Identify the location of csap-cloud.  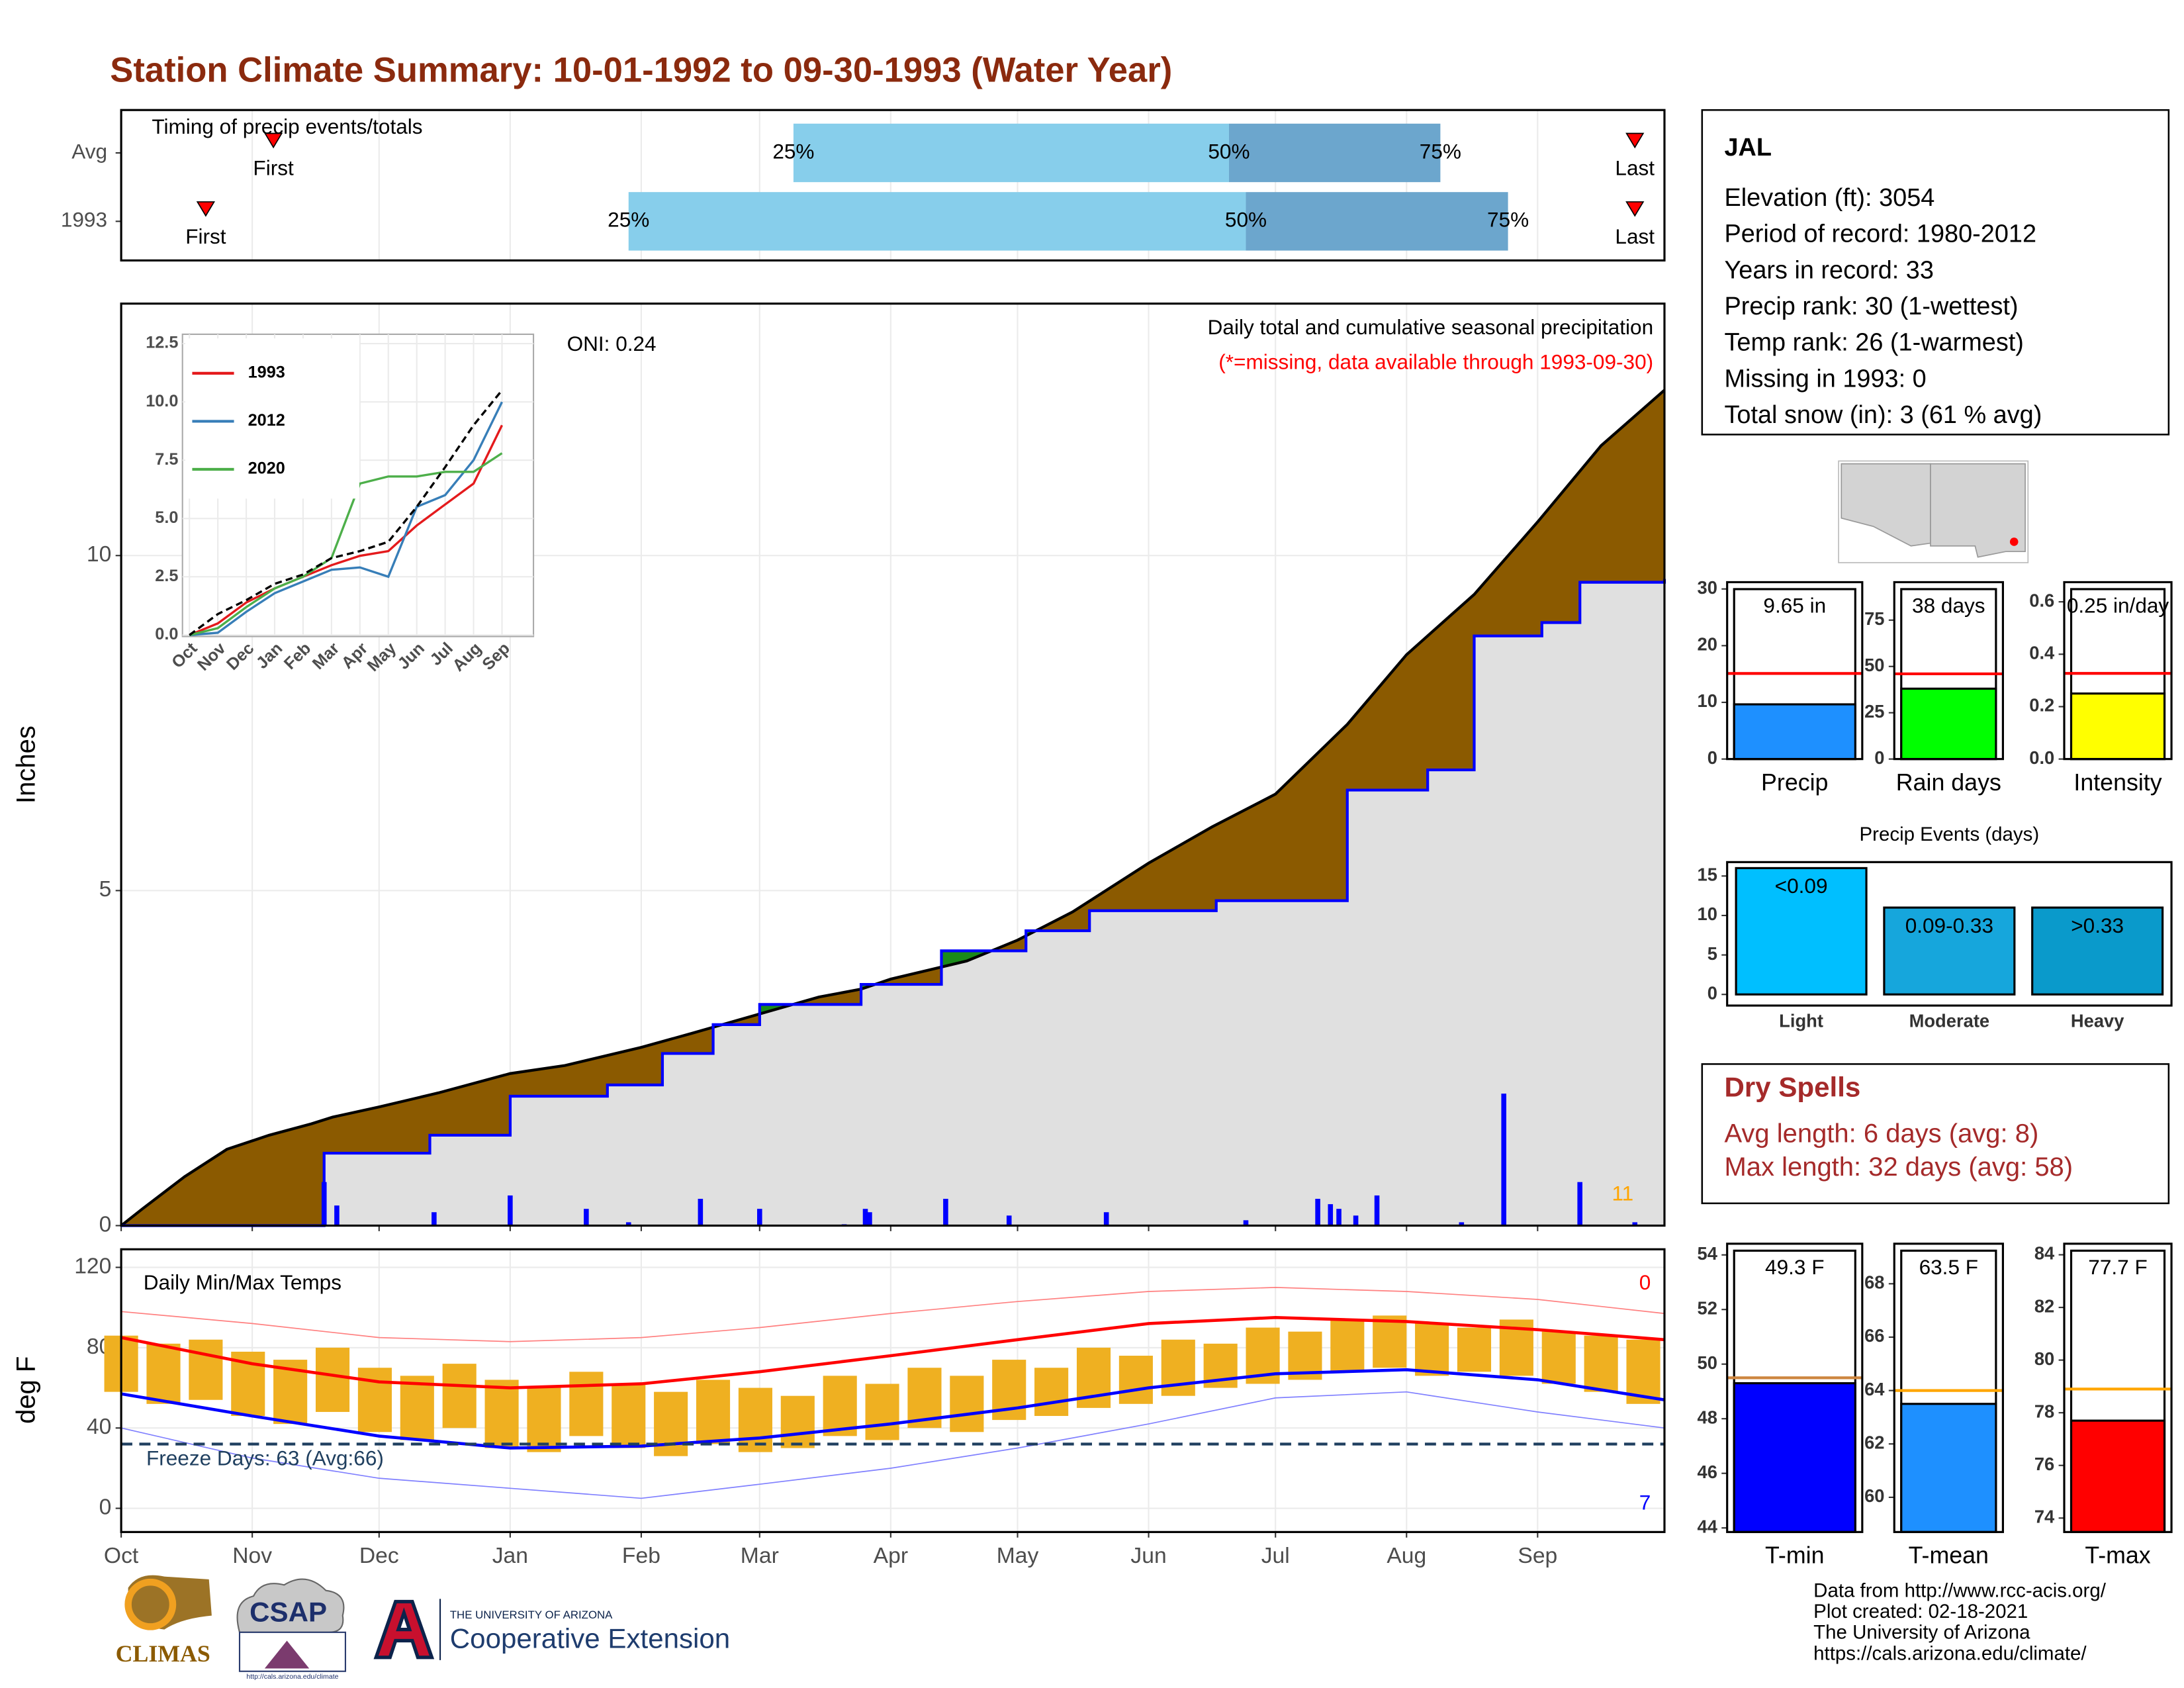
(290, 1605).